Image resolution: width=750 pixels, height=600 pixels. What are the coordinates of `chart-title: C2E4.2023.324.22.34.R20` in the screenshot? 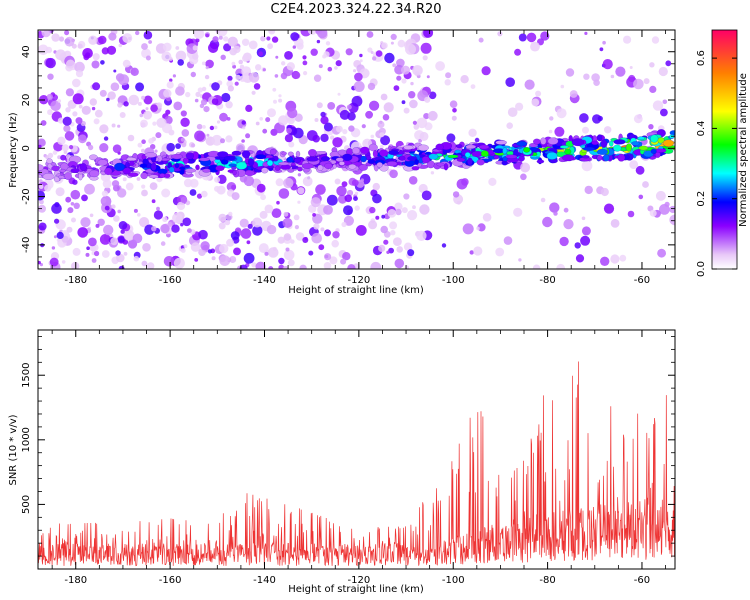 It's located at (356, 9).